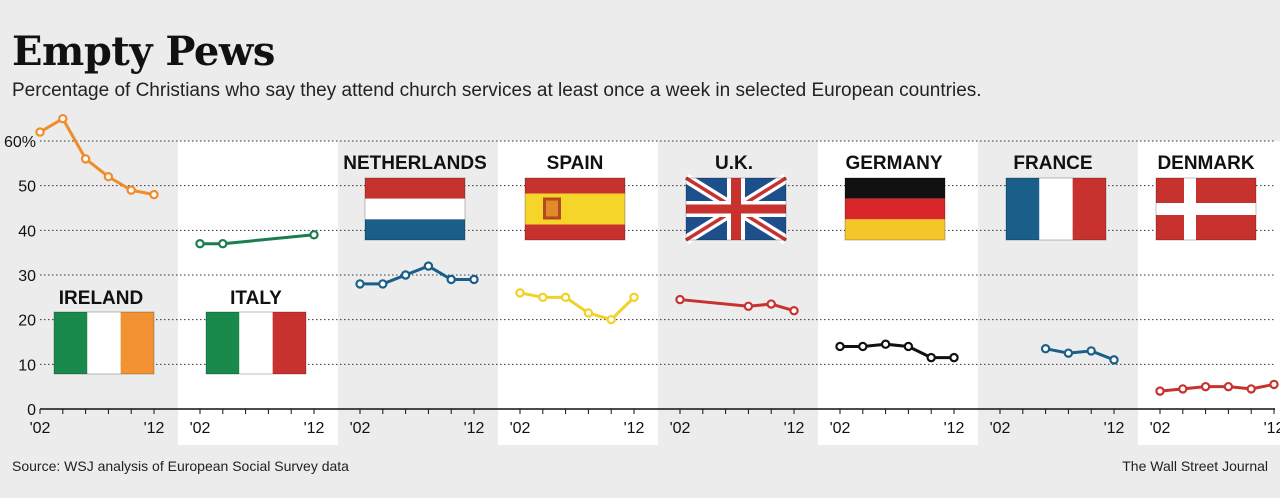 The width and height of the screenshot is (1280, 498). Describe the element at coordinates (575, 163) in the screenshot. I see `panel-label: SPAIN` at that location.